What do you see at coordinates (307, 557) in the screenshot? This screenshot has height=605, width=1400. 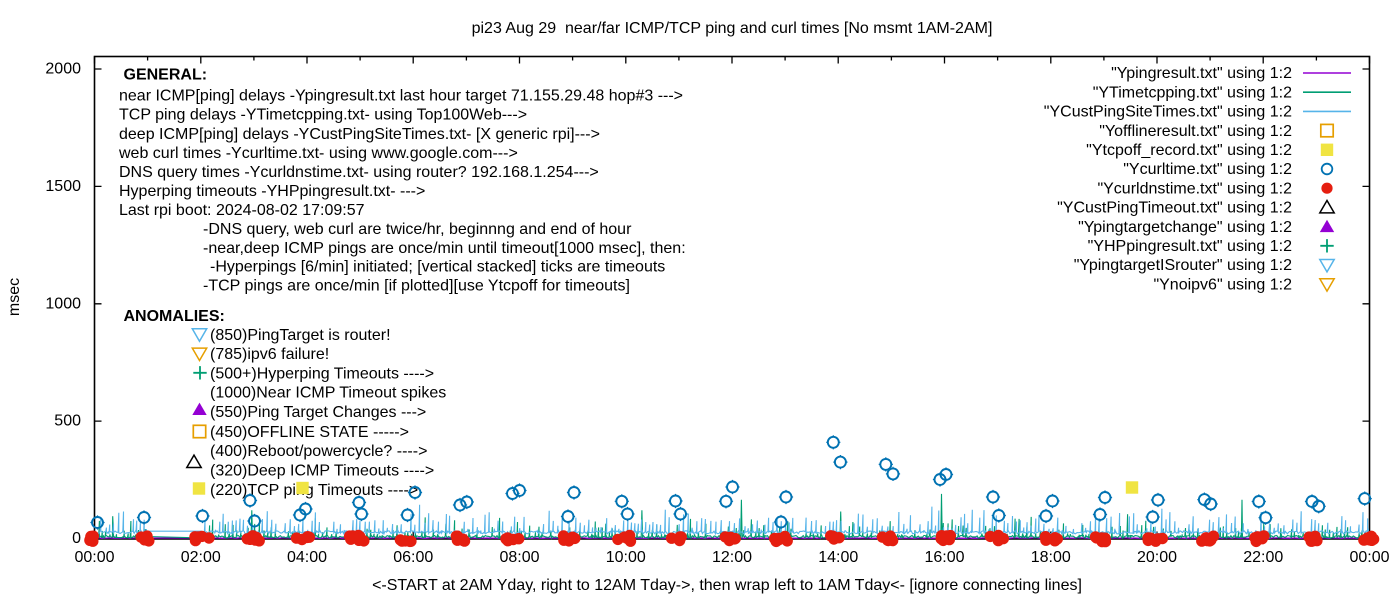 I see `svg-text: 04:00` at bounding box center [307, 557].